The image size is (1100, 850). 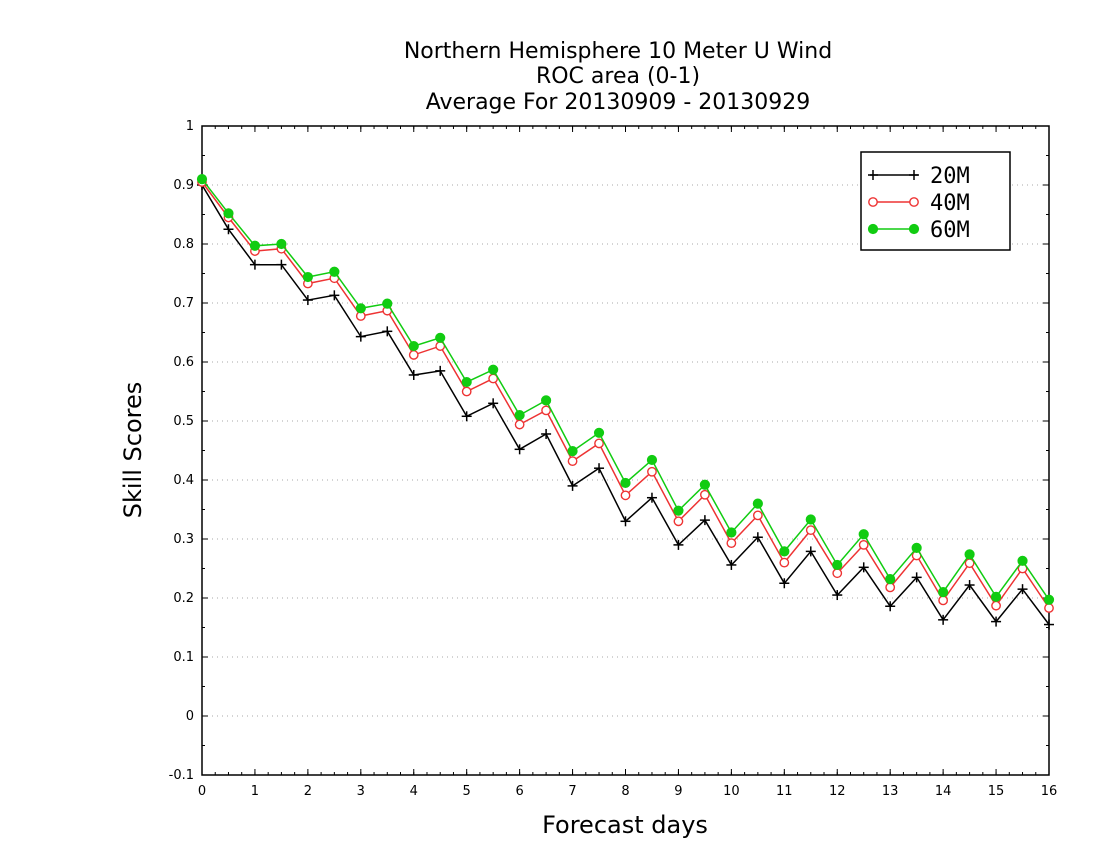 What do you see at coordinates (618, 102) in the screenshot?
I see `chart-title-line-3: Average For 20130909 - 20130929` at bounding box center [618, 102].